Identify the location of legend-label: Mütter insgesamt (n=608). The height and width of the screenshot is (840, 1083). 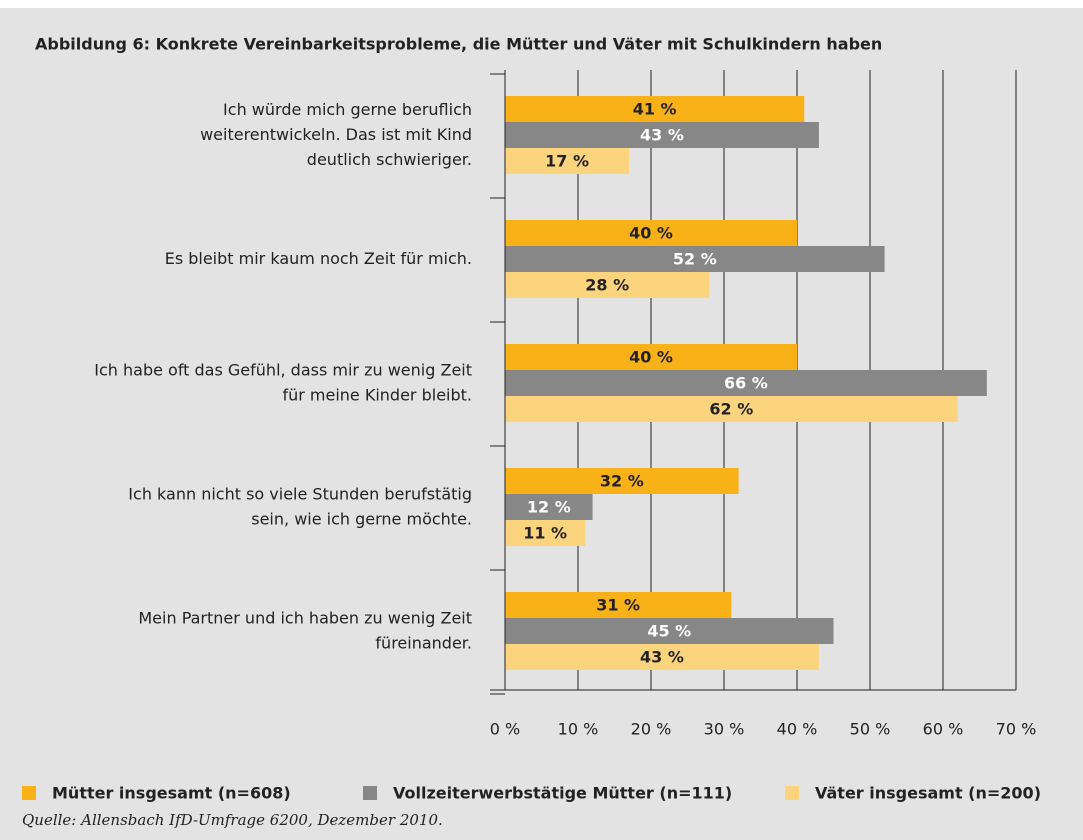
(171, 793).